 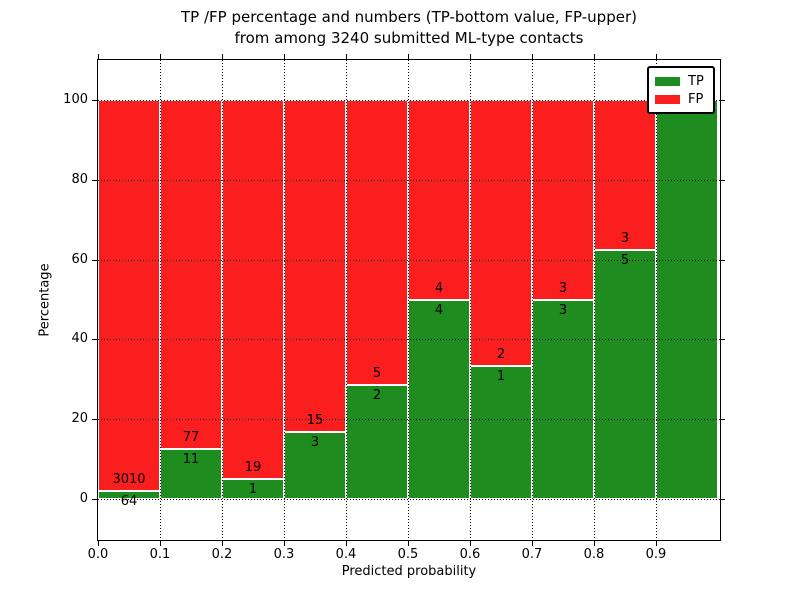 What do you see at coordinates (129, 479) in the screenshot?
I see `fp-count-label: 3010` at bounding box center [129, 479].